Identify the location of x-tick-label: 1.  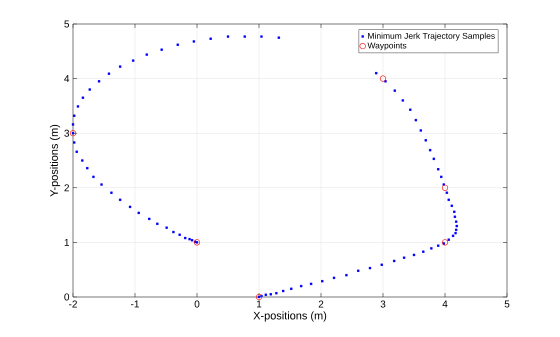
(259, 304).